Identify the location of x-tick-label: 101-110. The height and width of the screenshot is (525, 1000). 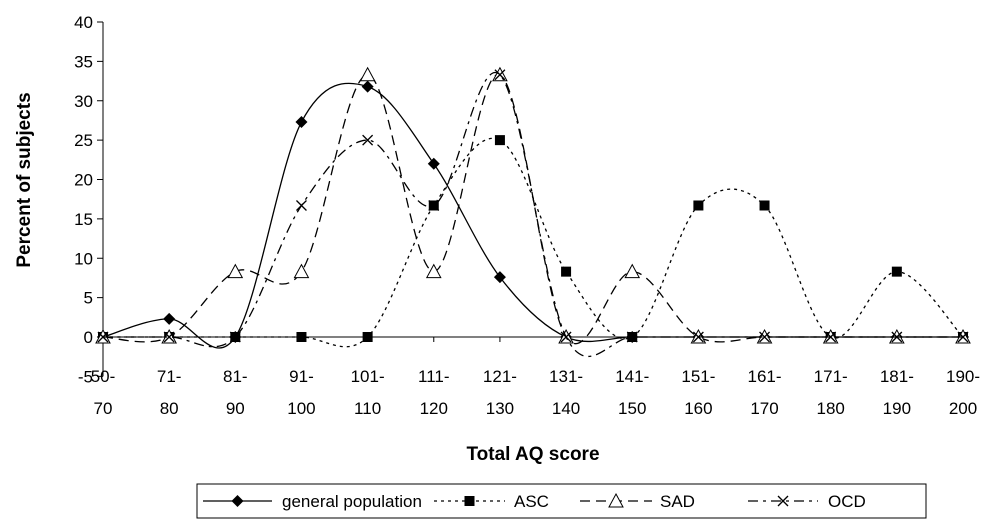
(368, 392).